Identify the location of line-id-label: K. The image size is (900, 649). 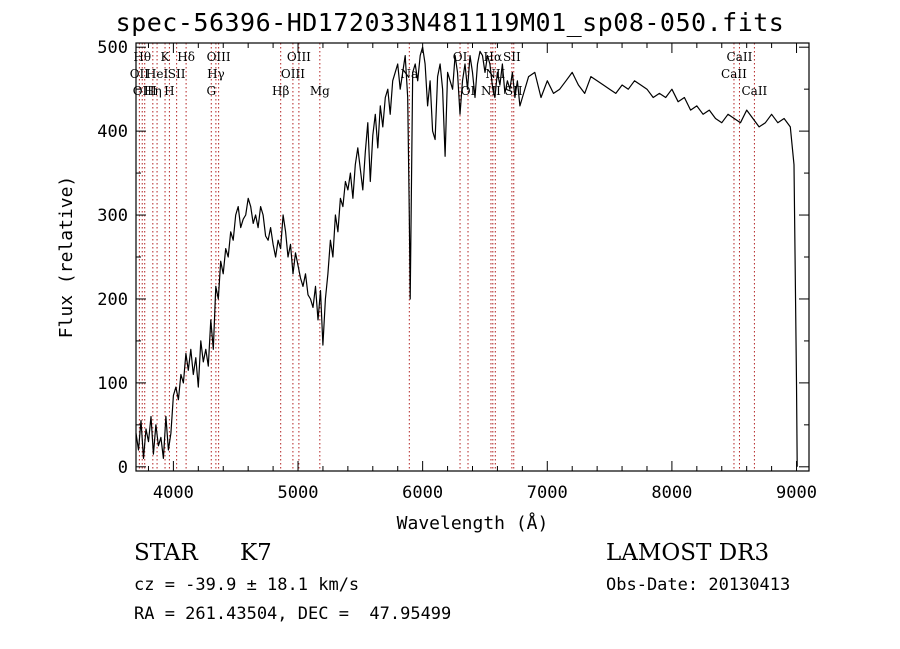
(166, 57).